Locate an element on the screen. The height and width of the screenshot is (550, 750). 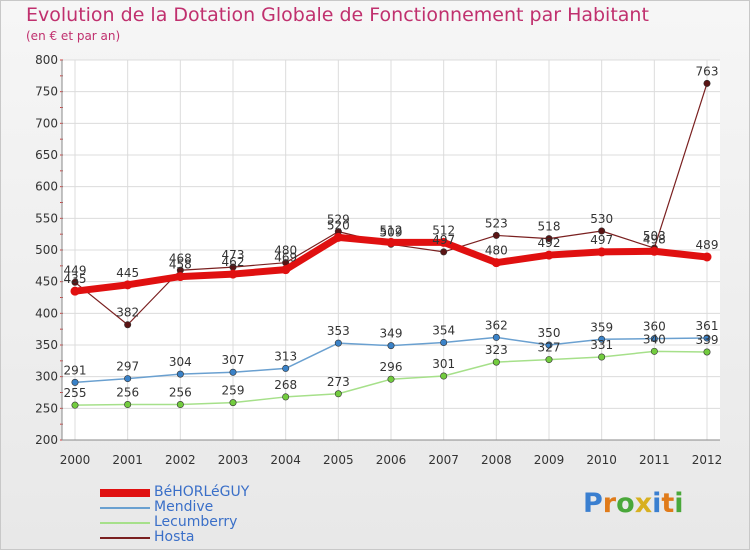
legend-label: BéHORLéGUY is located at coordinates (202, 492).